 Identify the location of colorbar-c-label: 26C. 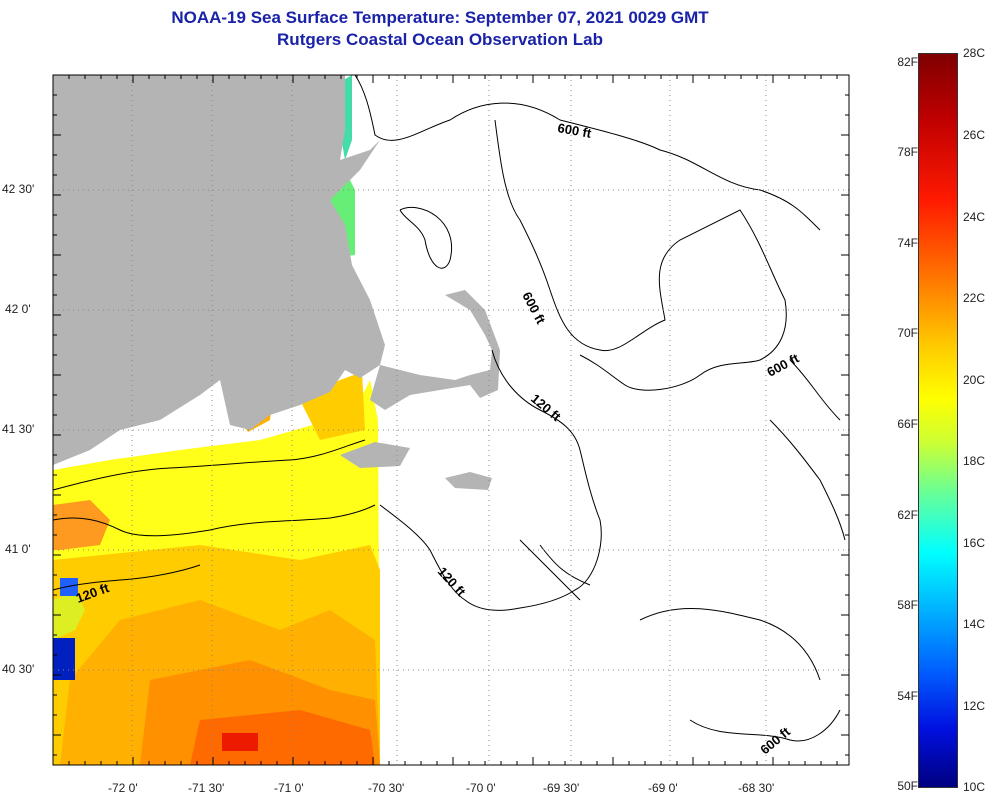
(974, 135).